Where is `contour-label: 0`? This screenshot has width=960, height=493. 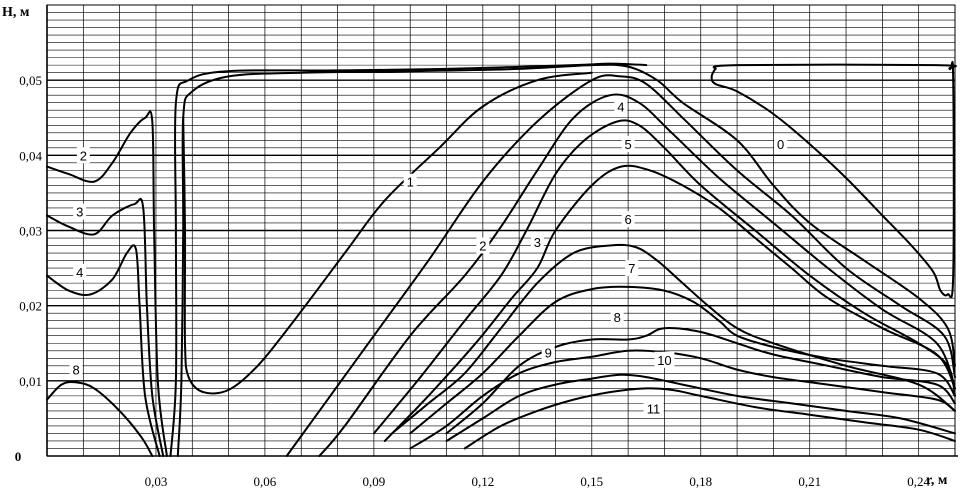 contour-label: 0 is located at coordinates (780, 144).